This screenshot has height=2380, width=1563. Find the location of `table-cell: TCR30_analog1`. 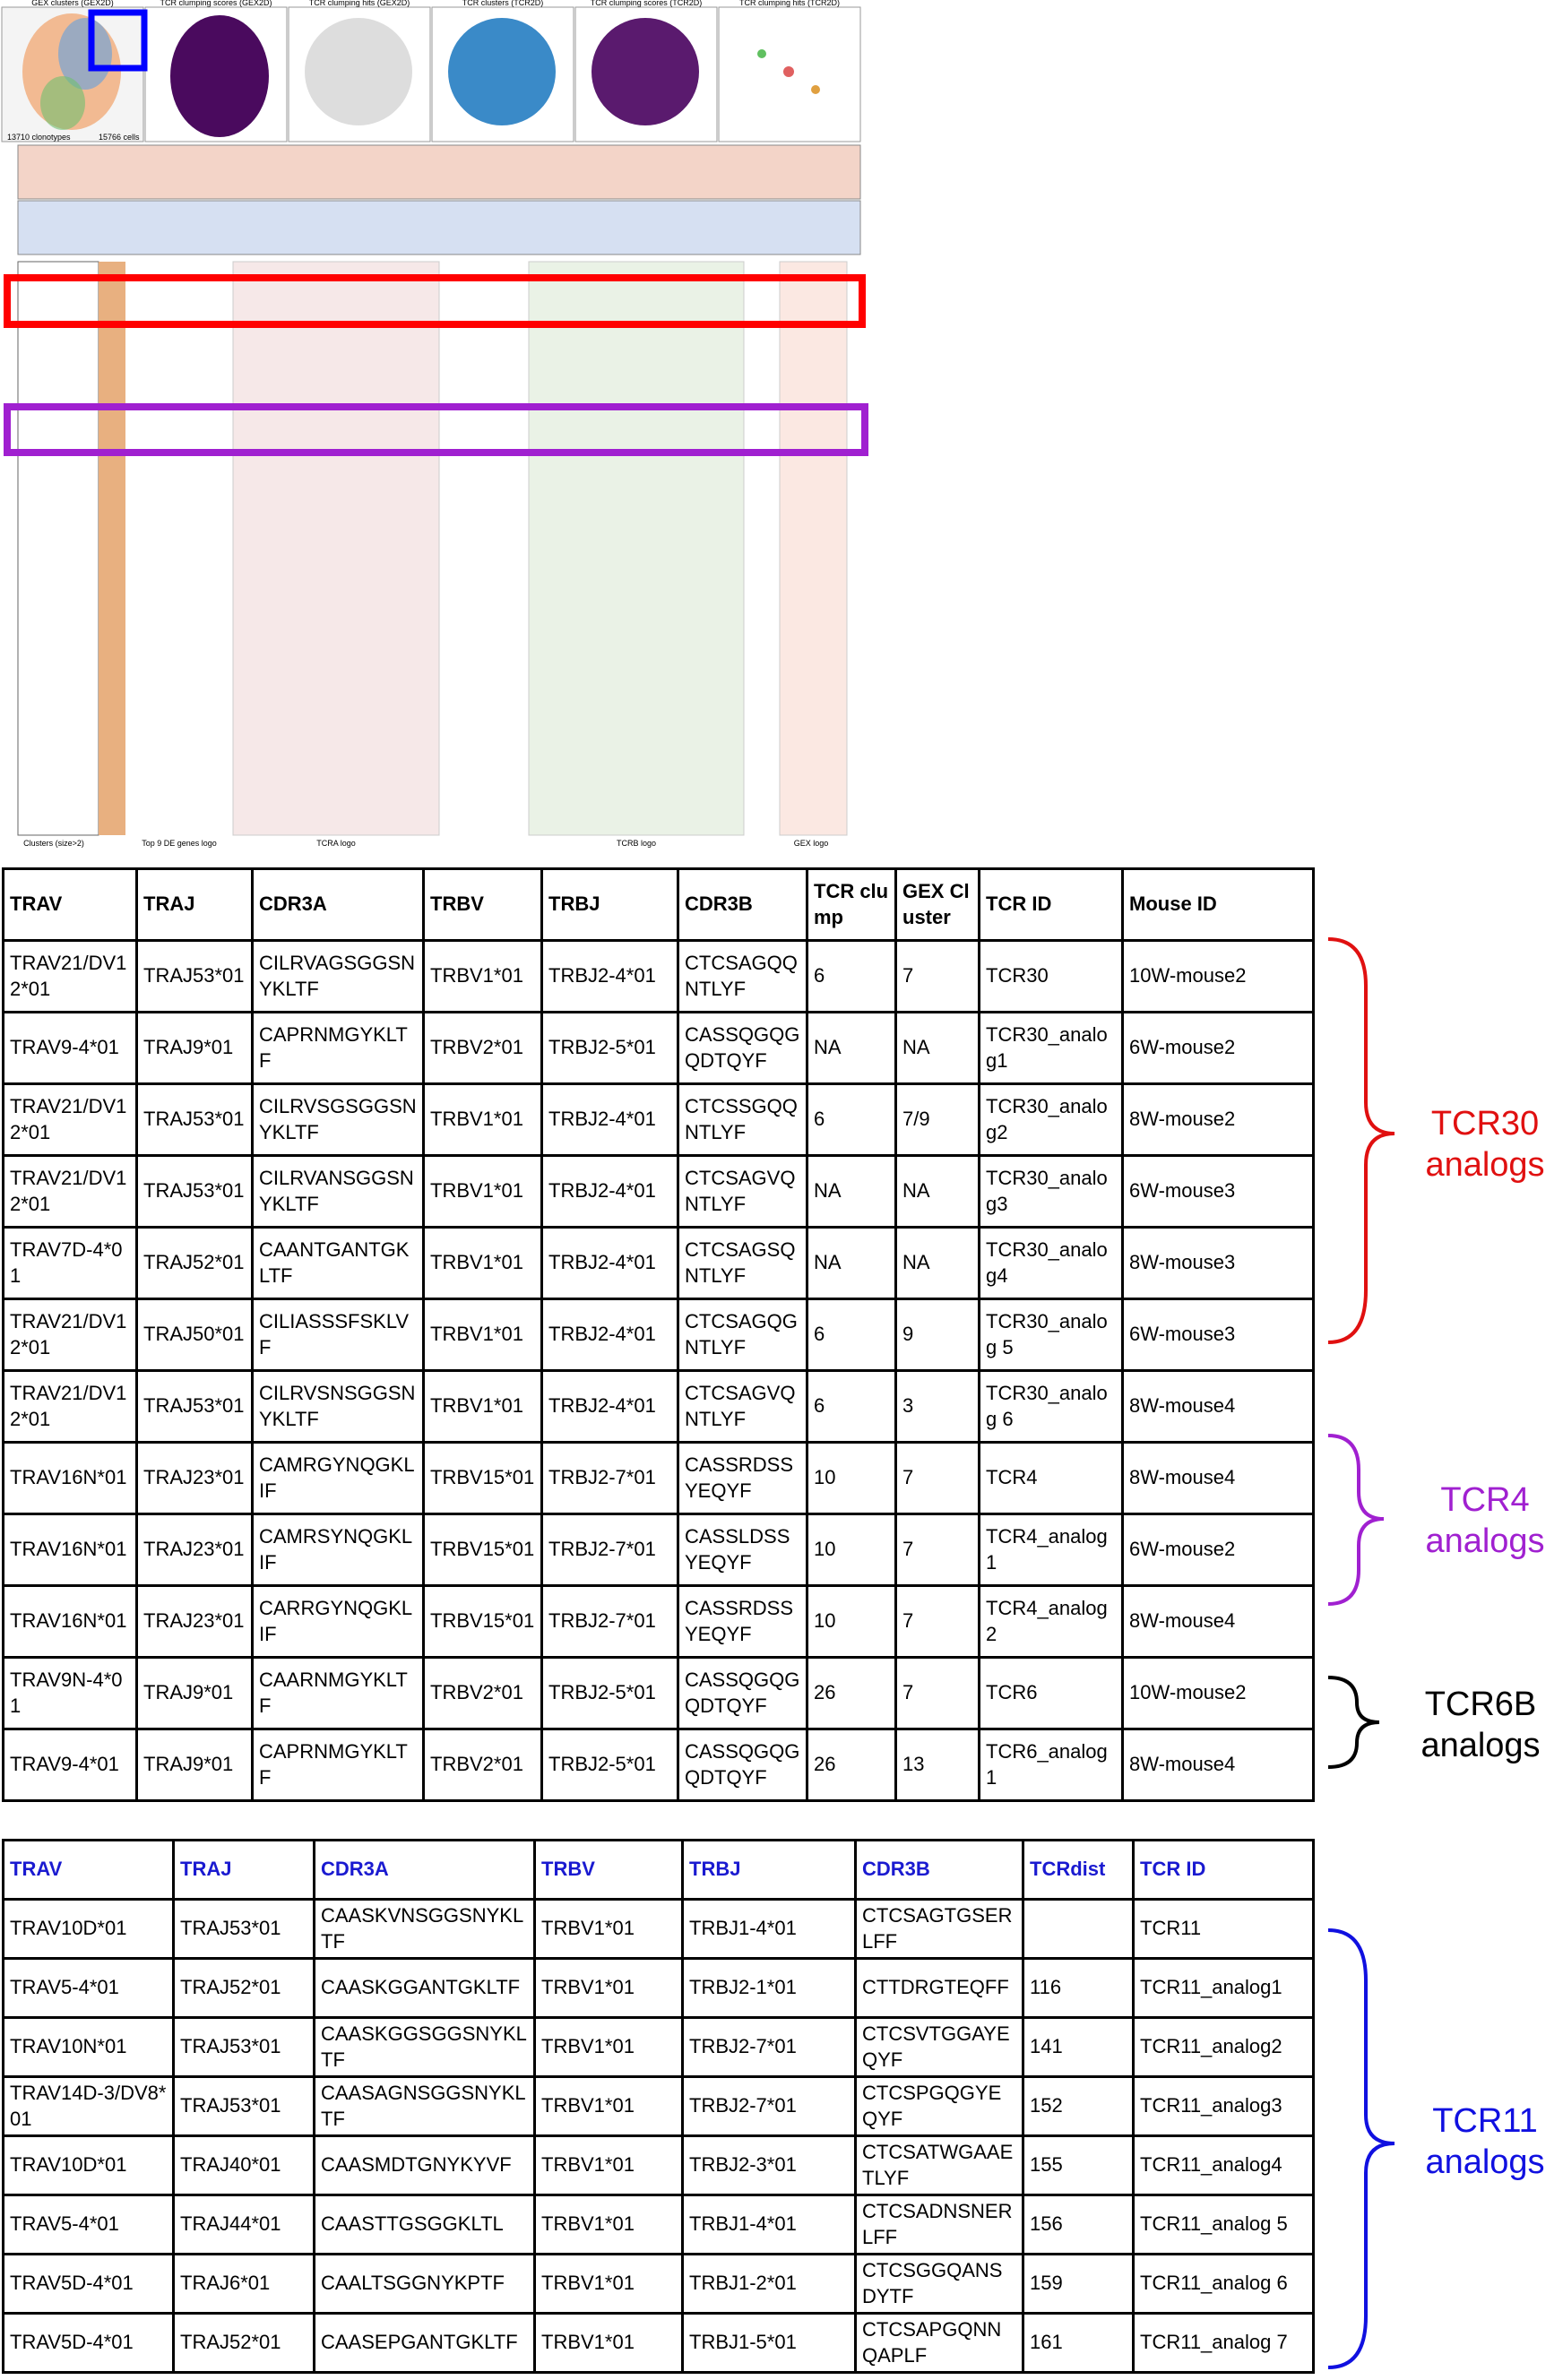

table-cell: TCR30_analog1 is located at coordinates (1051, 1048).